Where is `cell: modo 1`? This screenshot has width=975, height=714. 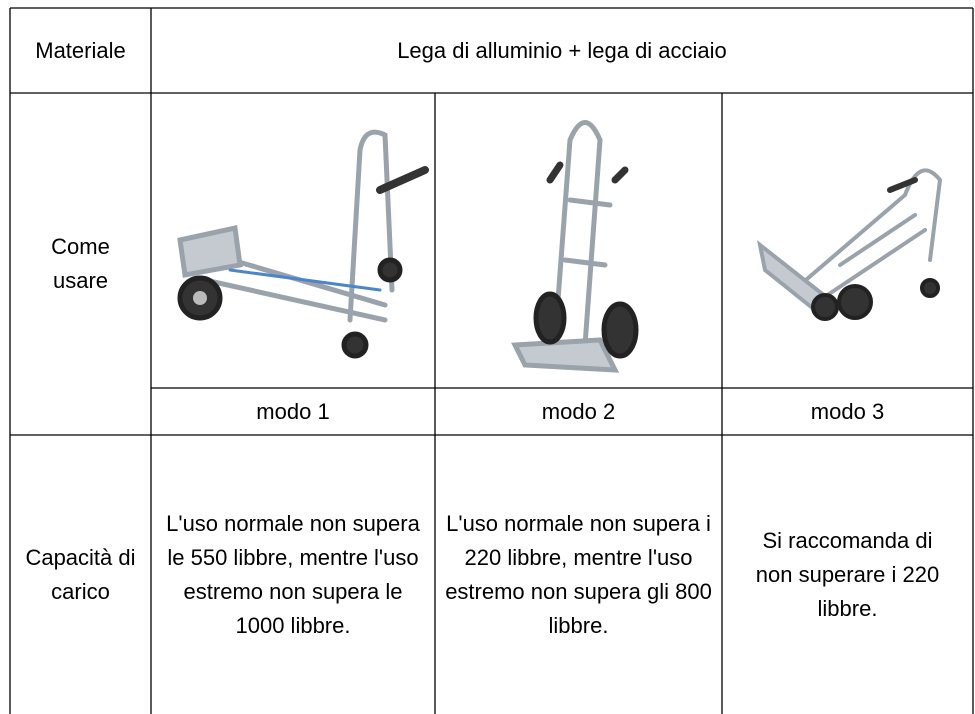 cell: modo 1 is located at coordinates (293, 411).